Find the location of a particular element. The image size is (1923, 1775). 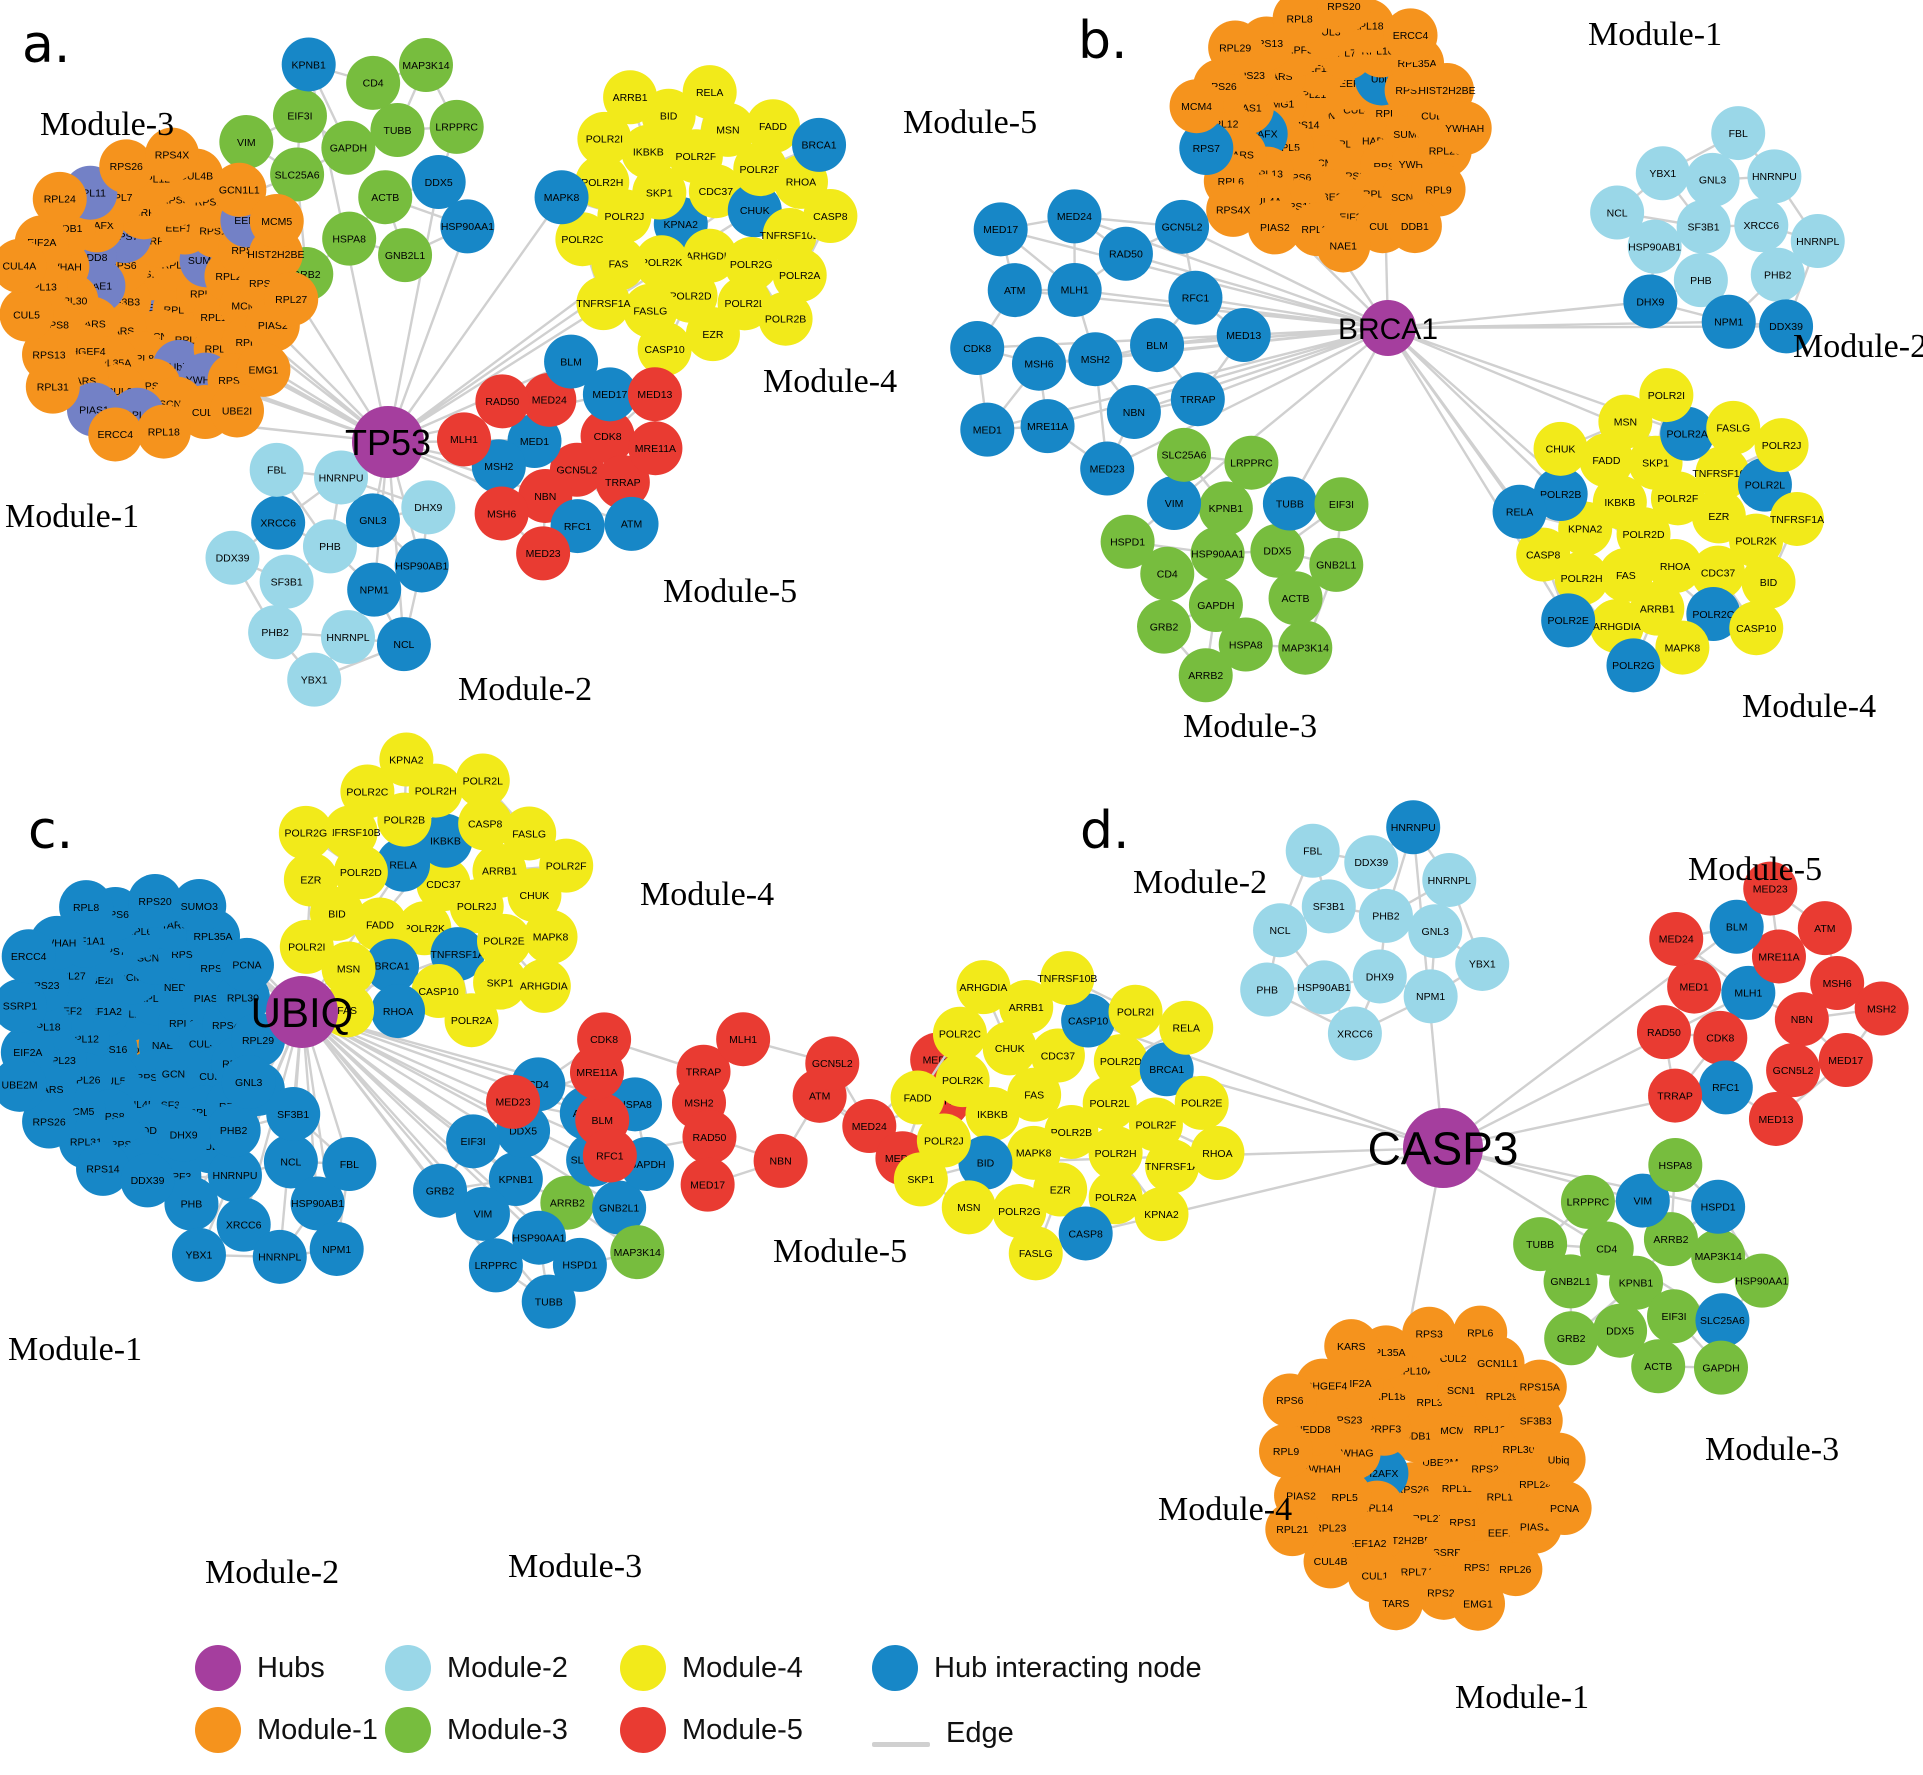

node-label-CD4: CD4 is located at coordinates (373, 84).